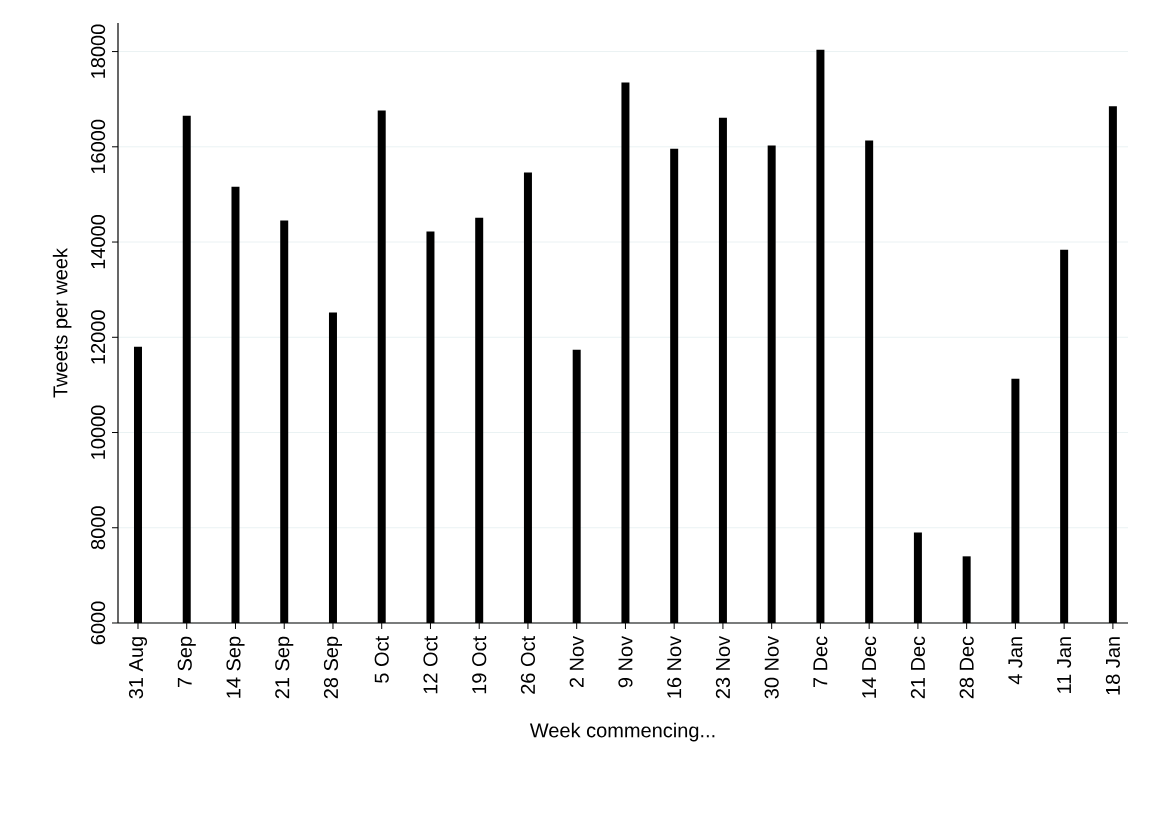 Image resolution: width=1157 pixels, height=839 pixels. Describe the element at coordinates (869, 667) in the screenshot. I see `x-tick-label: 14 Dec` at that location.